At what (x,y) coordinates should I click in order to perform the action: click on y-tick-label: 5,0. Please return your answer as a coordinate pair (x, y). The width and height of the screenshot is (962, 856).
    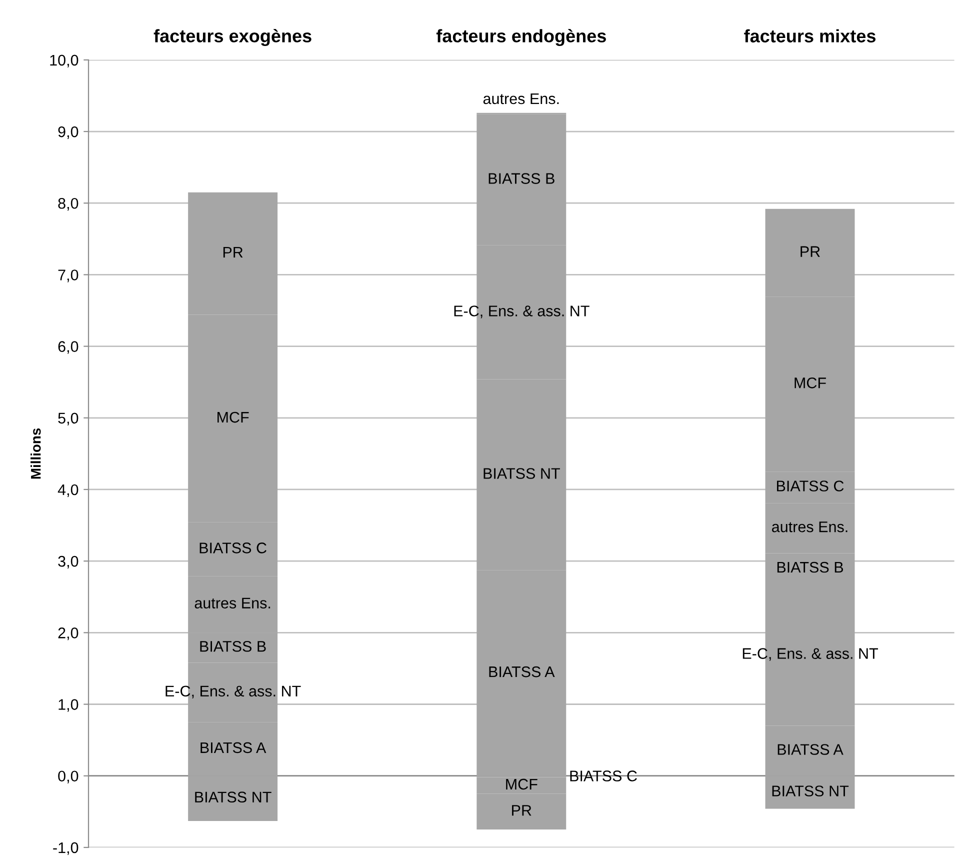
    Looking at the image, I should click on (68, 419).